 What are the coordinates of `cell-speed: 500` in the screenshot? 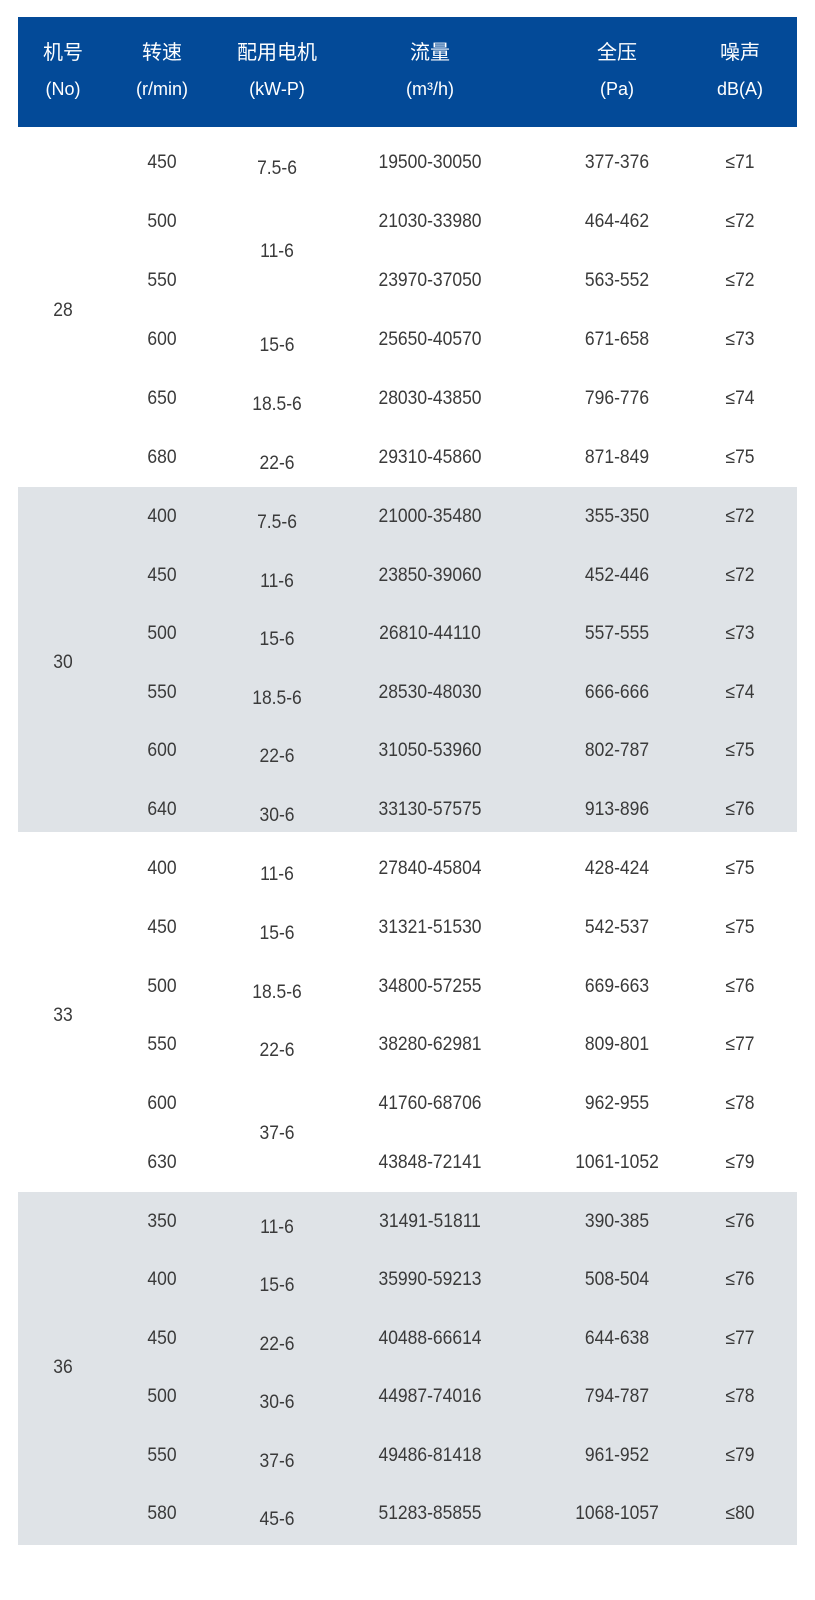 It's located at (162, 633).